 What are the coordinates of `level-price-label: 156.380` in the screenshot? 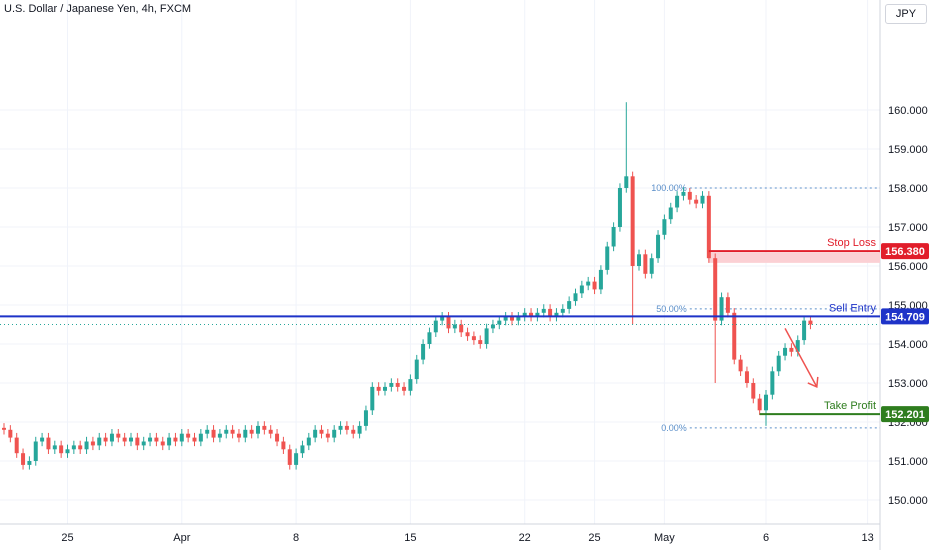 It's located at (905, 252).